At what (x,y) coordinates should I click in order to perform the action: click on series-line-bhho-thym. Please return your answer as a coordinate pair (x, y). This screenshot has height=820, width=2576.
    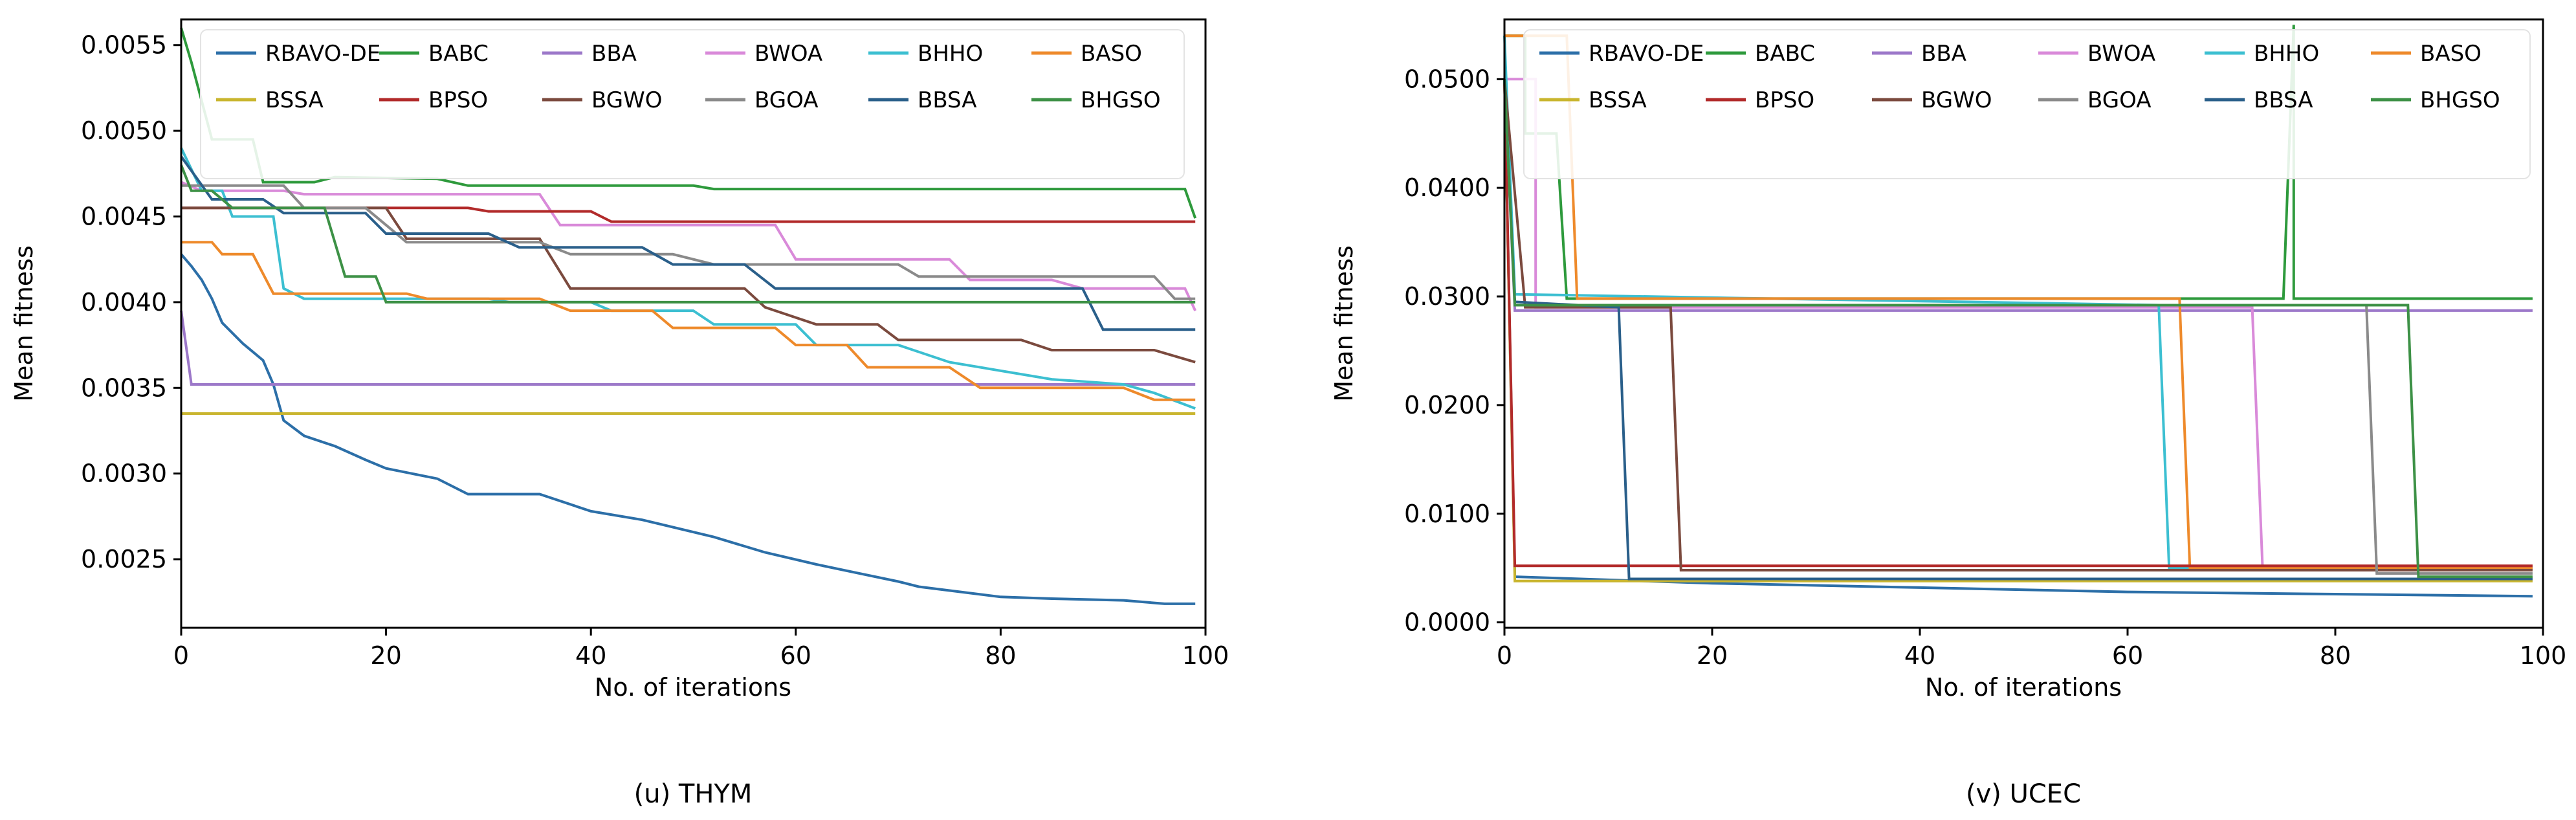
    Looking at the image, I should click on (688, 278).